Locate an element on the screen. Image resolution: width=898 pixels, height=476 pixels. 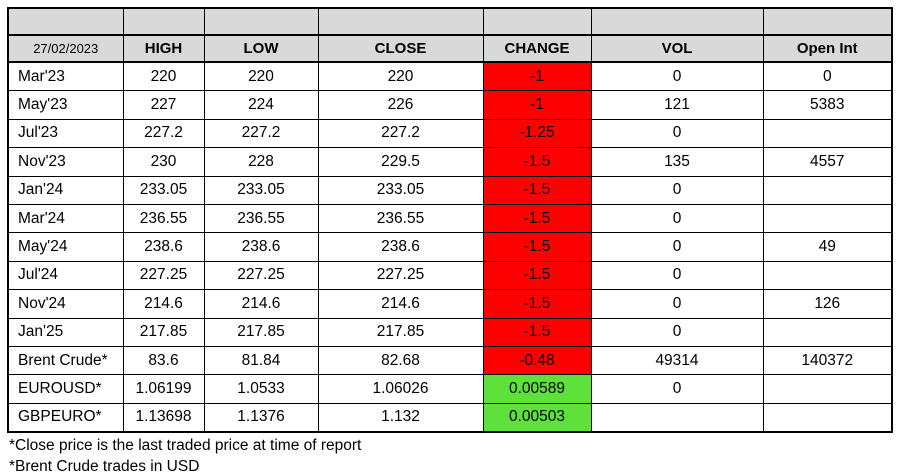
column-header-change: CHANGE is located at coordinates (537, 48).